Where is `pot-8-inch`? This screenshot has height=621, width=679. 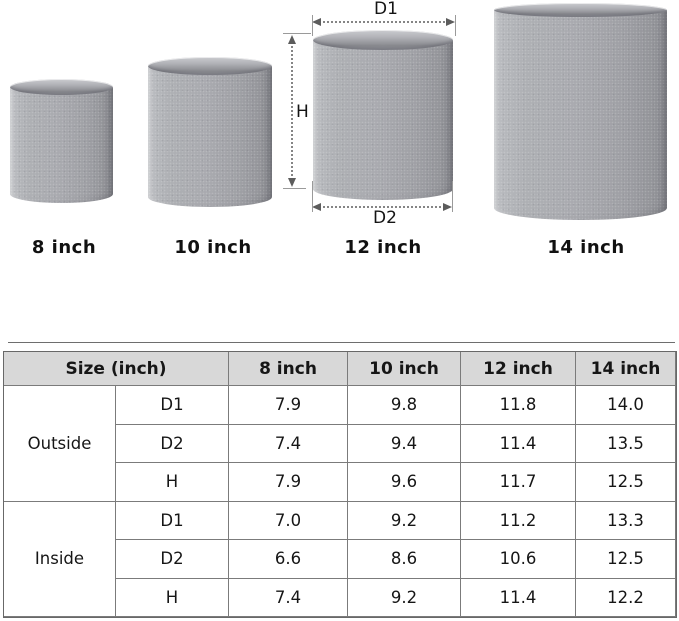 pot-8-inch is located at coordinates (61, 141).